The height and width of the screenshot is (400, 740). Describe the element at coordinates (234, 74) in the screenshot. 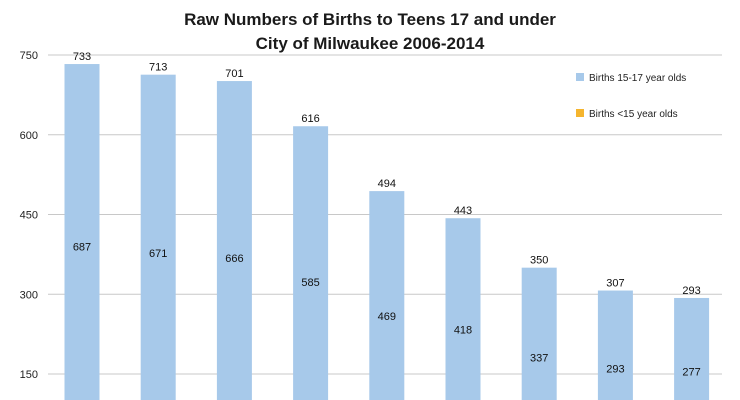

I see `bar-total-label: 701` at that location.